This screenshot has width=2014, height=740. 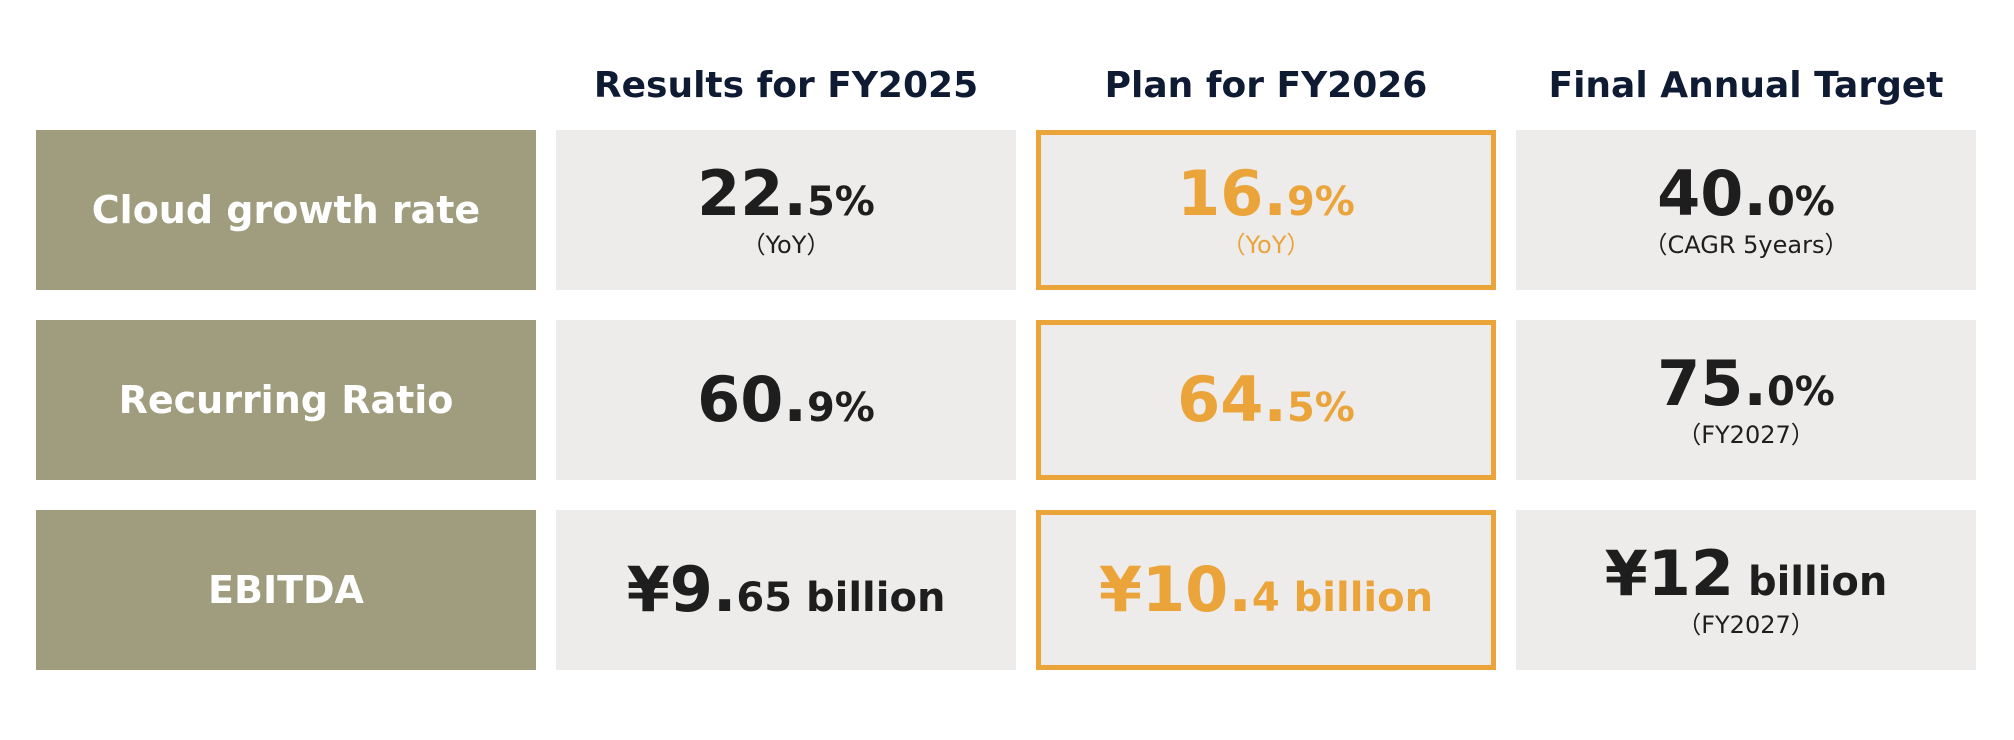 I want to click on metric-value: ¥10.4 billion, so click(x=1266, y=590).